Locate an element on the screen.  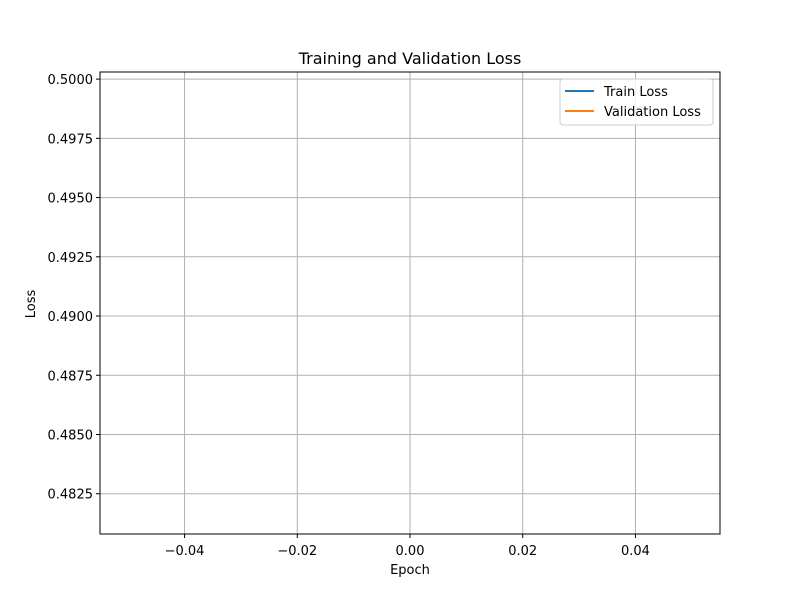
y-tick-label: 0.4825 is located at coordinates (71, 495).